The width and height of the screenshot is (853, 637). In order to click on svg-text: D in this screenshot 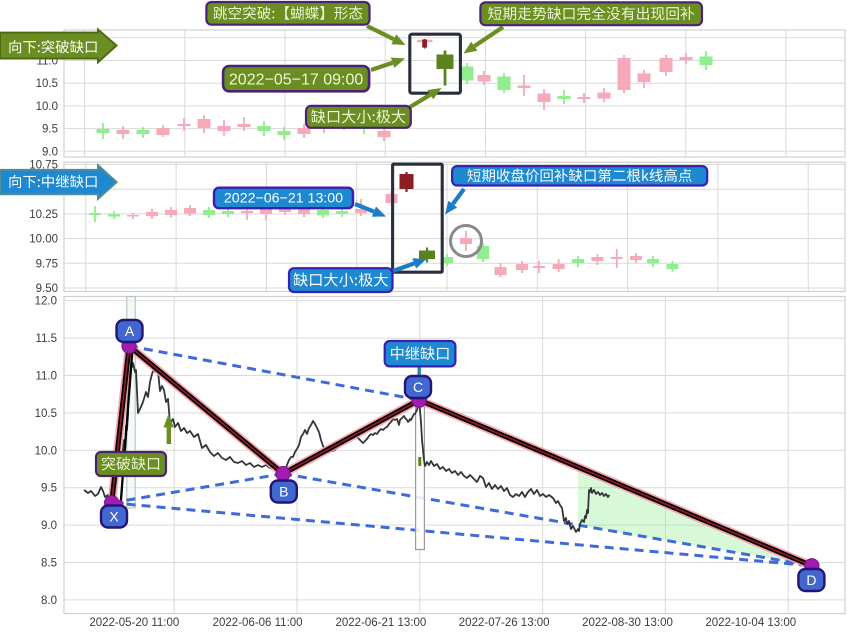, I will do `click(811, 580)`.